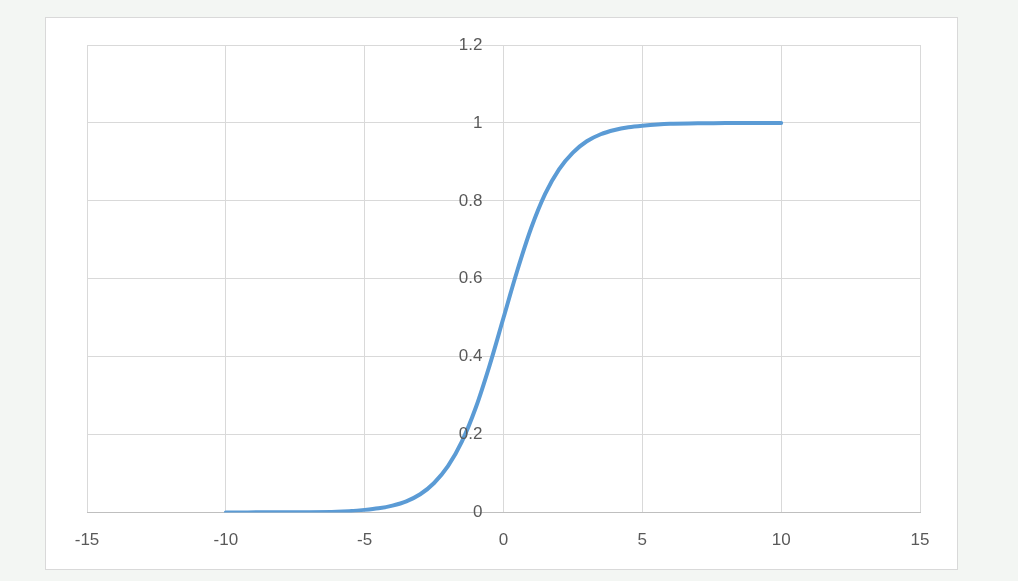  Describe the element at coordinates (365, 540) in the screenshot. I see `x-tick-label: -5` at that location.